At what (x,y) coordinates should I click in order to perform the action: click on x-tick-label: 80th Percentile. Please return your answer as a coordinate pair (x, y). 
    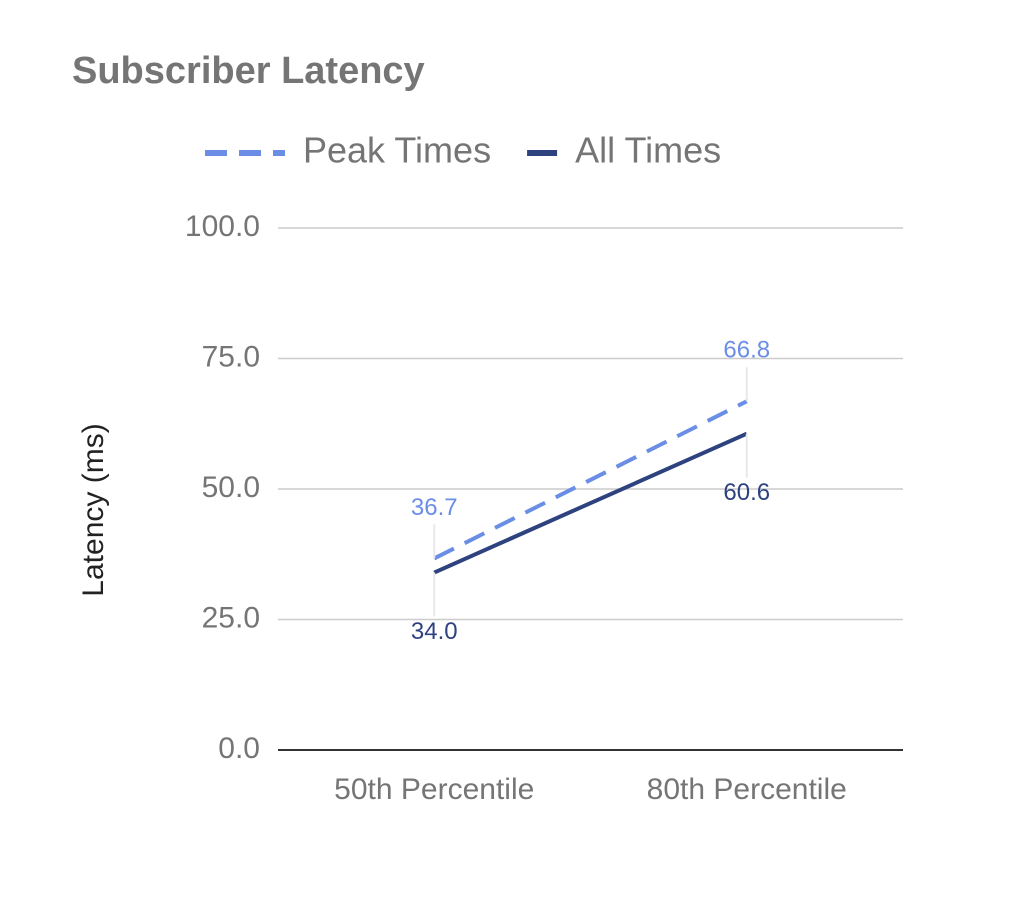
    Looking at the image, I should click on (747, 789).